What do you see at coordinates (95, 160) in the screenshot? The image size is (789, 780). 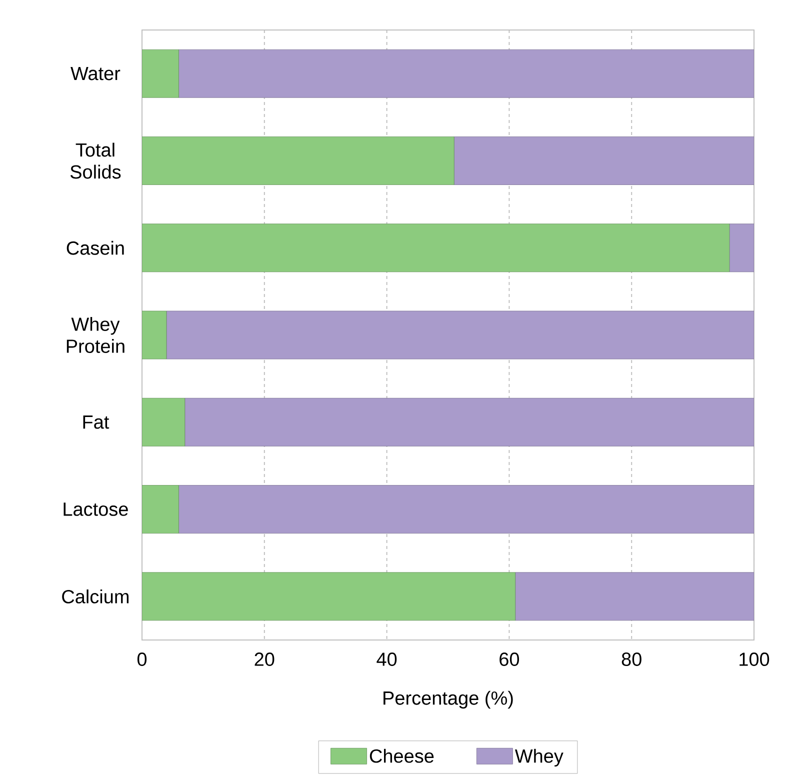 I see `y-tick-label: Total Solids` at bounding box center [95, 160].